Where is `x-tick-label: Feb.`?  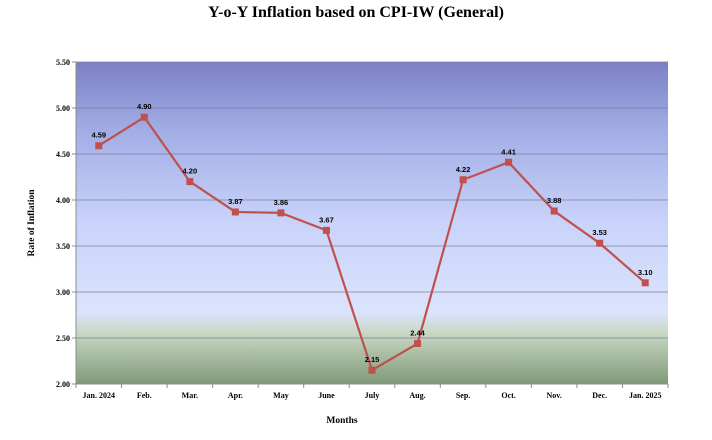 x-tick-label: Feb. is located at coordinates (144, 395).